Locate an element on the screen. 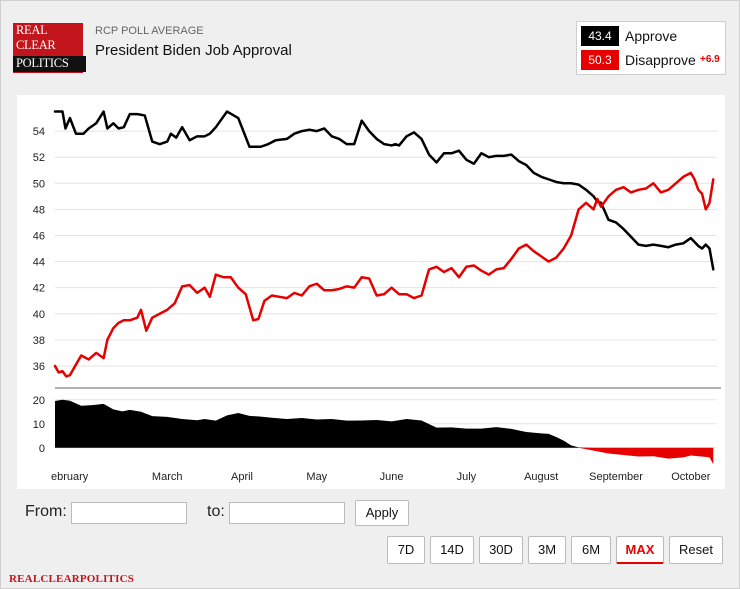 The image size is (740, 589). range-14d-button: 14D is located at coordinates (452, 550).